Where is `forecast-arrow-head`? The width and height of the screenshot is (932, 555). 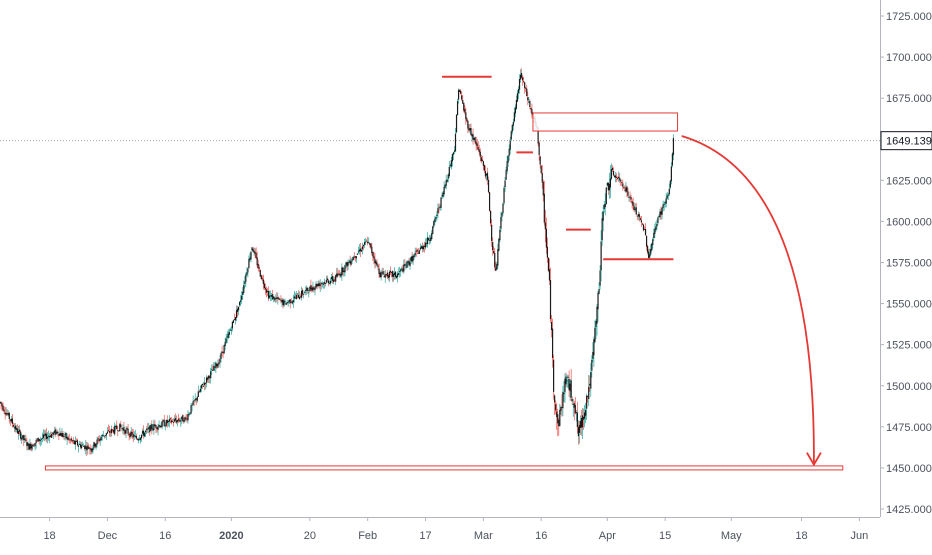 forecast-arrow-head is located at coordinates (814, 459).